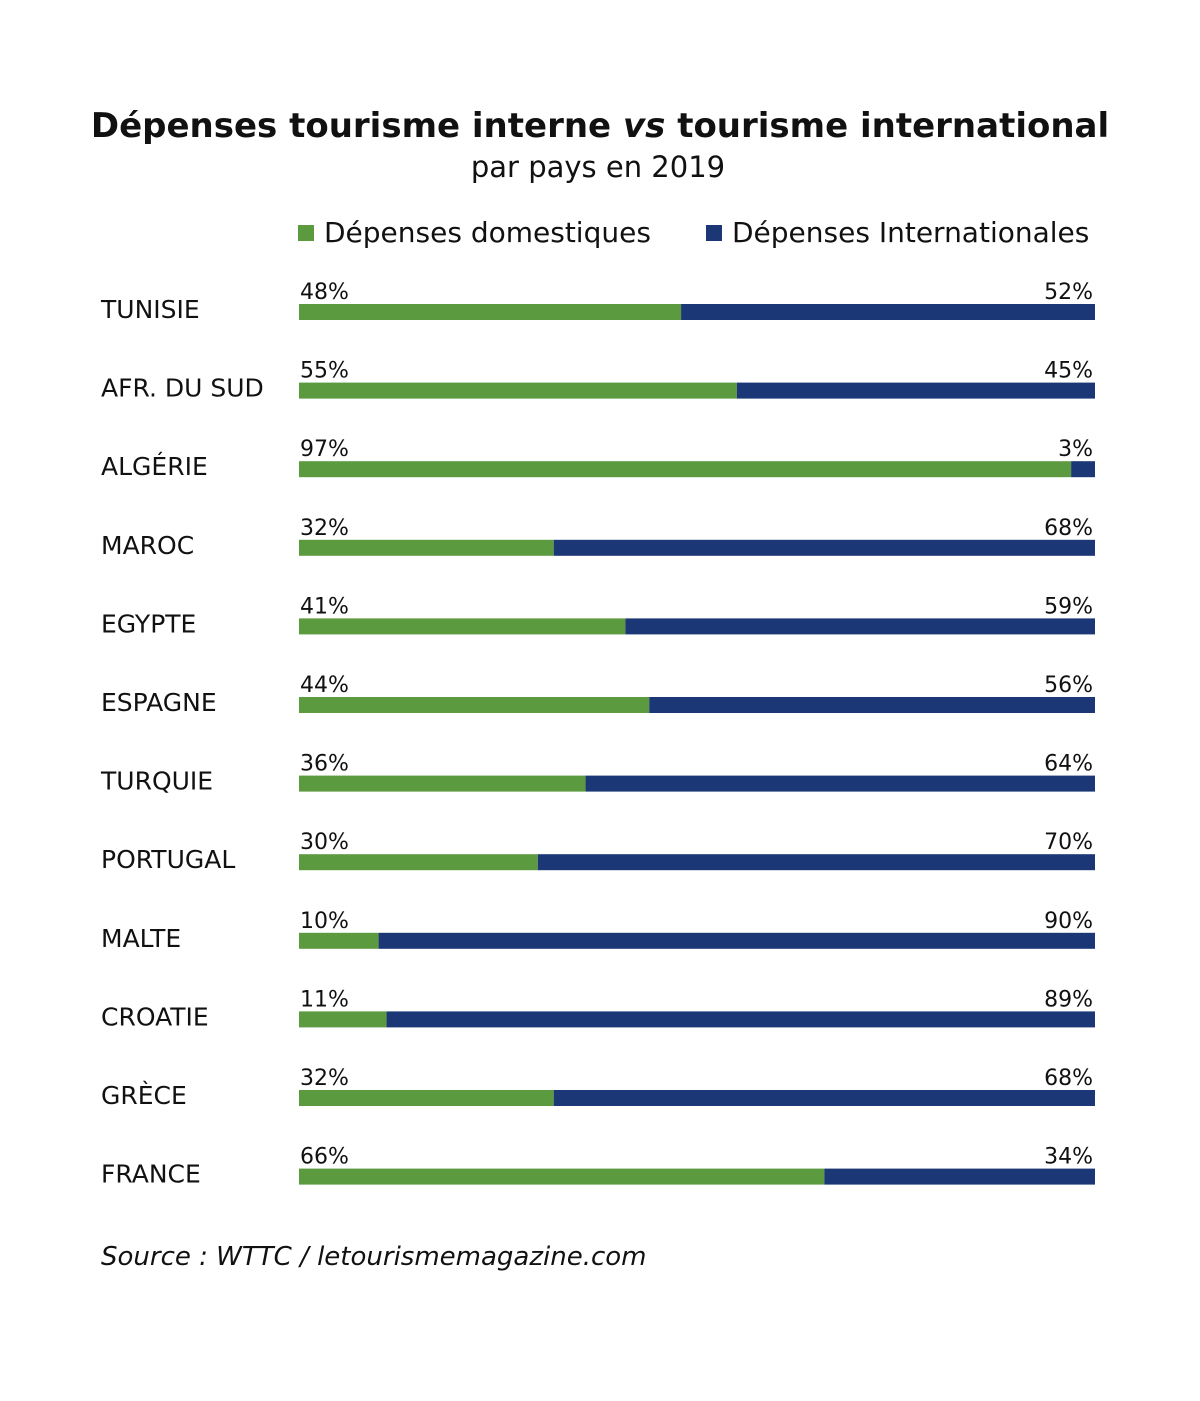 The width and height of the screenshot is (1200, 1401). What do you see at coordinates (685, 469) in the screenshot?
I see `bar-domestic-algerie` at bounding box center [685, 469].